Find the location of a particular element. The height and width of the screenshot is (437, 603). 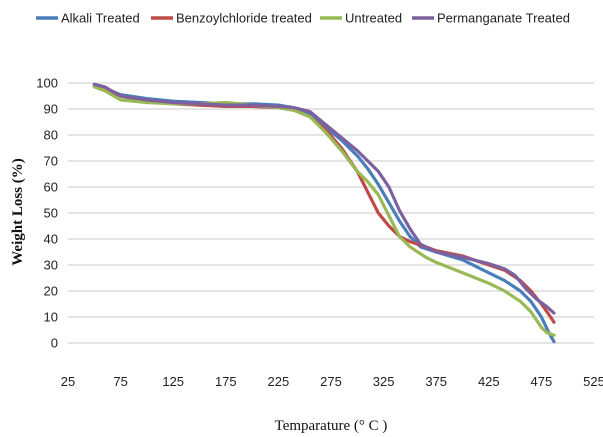

y-tick-label: 0 is located at coordinates (54, 343).